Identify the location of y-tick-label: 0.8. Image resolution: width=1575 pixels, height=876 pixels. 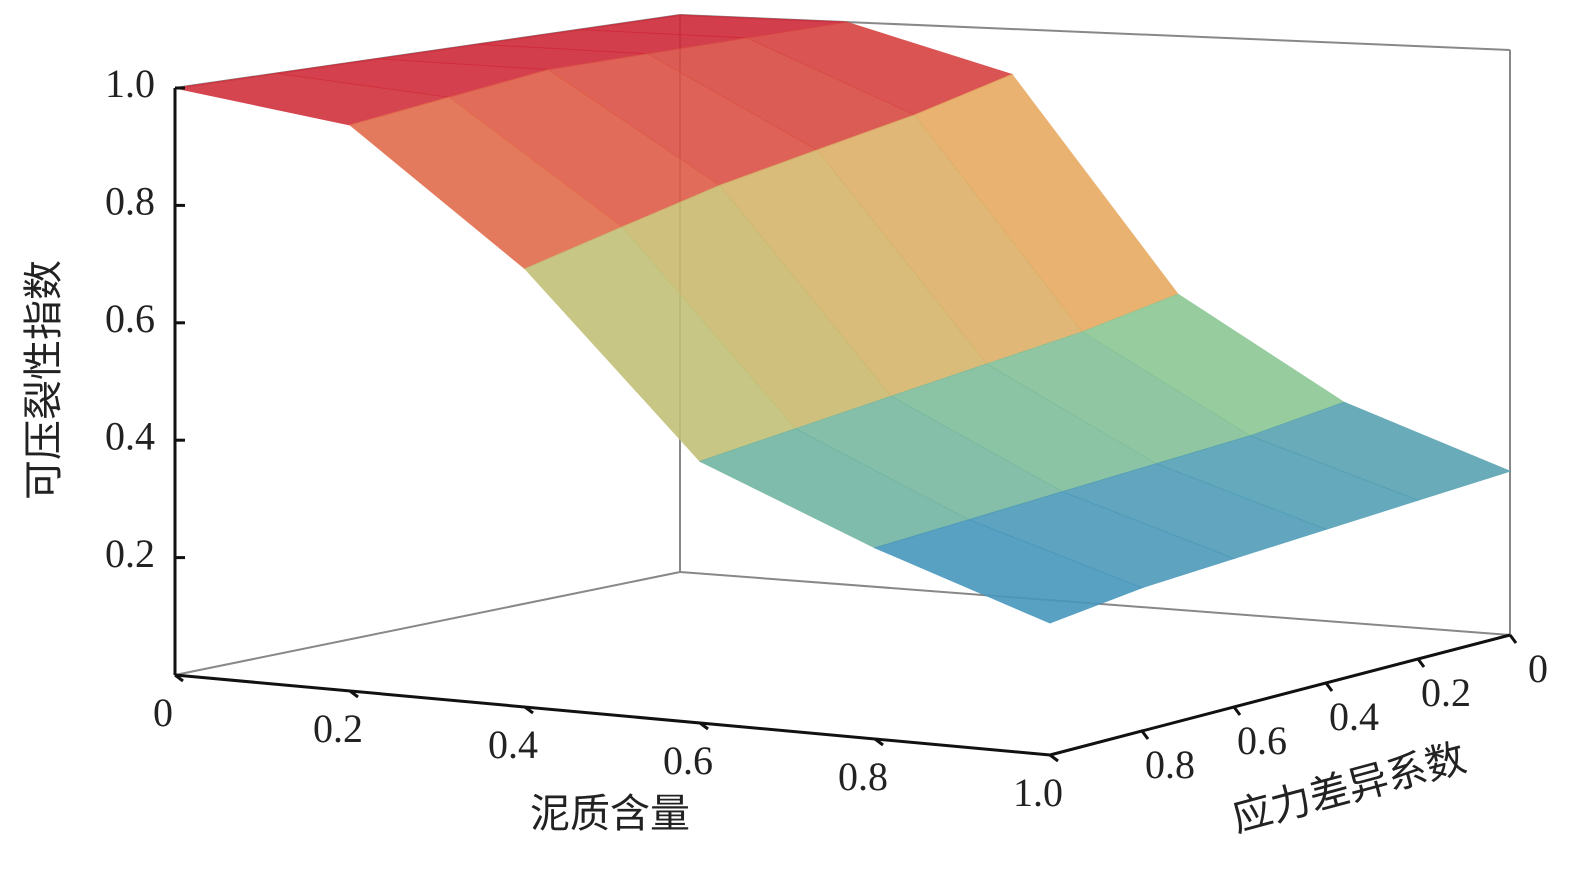
(1170, 764).